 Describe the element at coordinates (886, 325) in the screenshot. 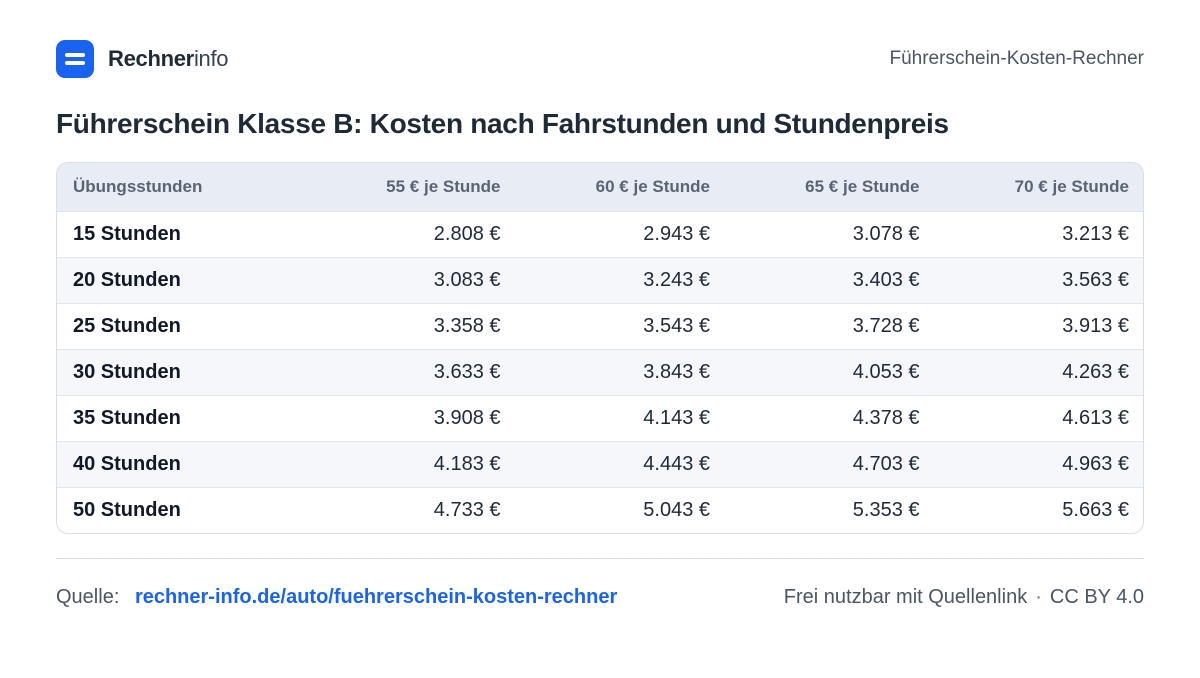

I see `table-cell: 3.728 €` at that location.